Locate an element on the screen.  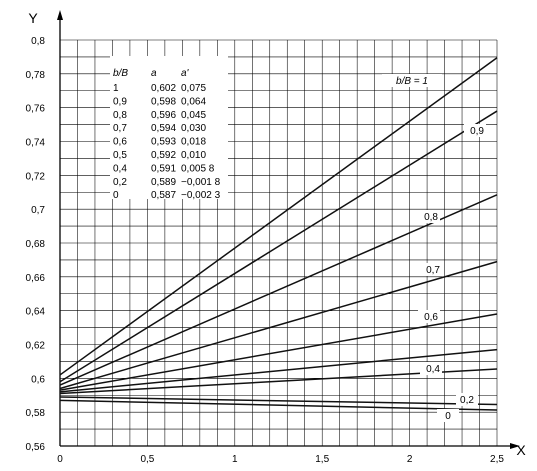
y-tick-label: 0,72 is located at coordinates (36, 176).